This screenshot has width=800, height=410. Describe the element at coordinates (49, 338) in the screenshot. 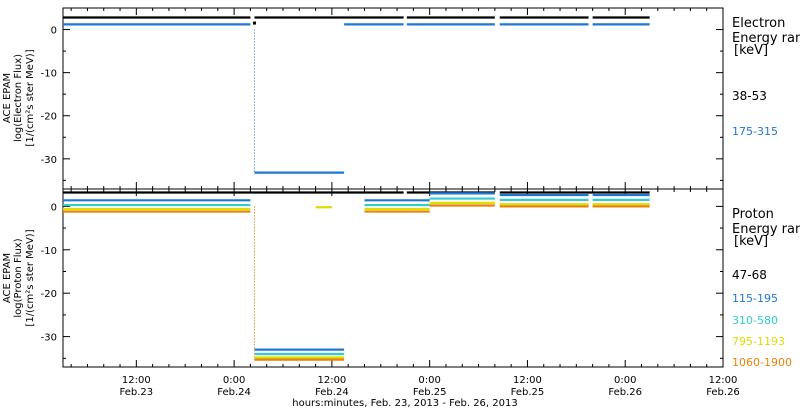

I see `proton-y-tick-label: -30` at that location.